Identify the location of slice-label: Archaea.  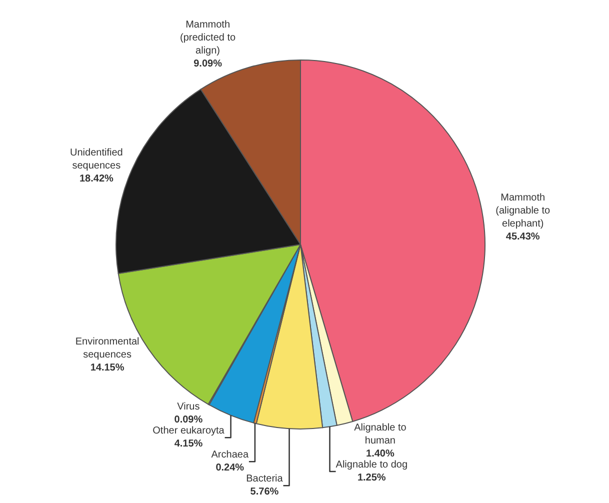
(230, 455).